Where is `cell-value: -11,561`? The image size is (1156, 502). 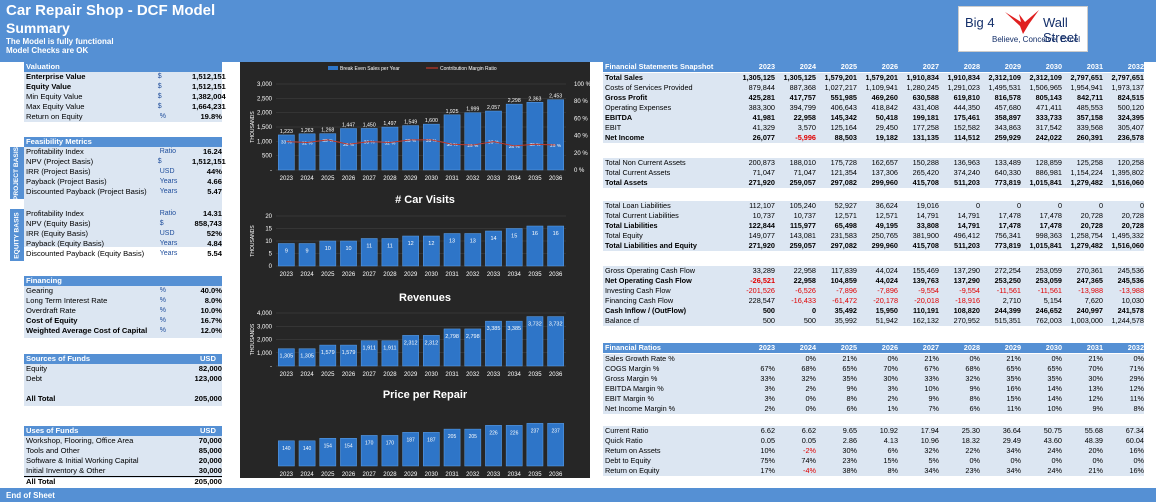
cell-value: -11,561 is located at coordinates (1049, 290).